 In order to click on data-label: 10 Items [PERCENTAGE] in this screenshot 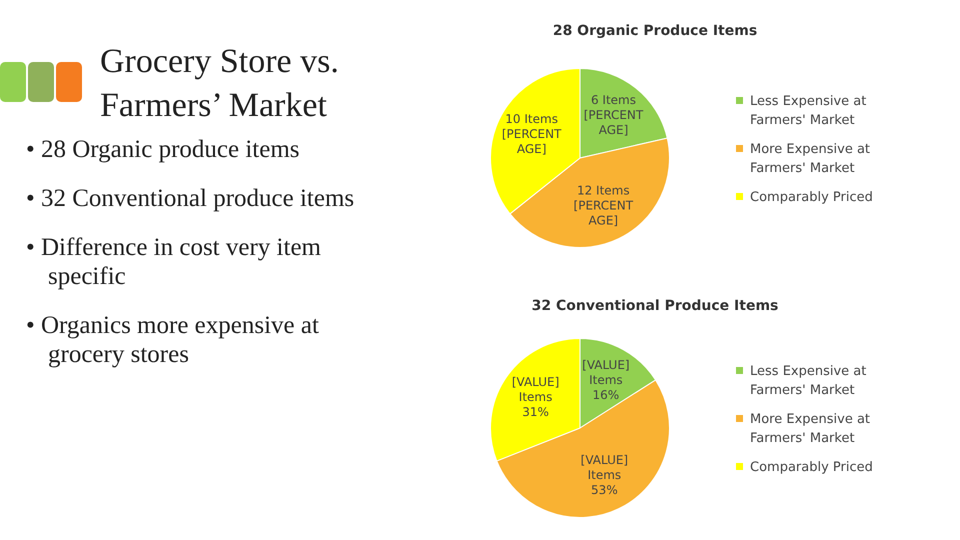, I will do `click(532, 134)`.